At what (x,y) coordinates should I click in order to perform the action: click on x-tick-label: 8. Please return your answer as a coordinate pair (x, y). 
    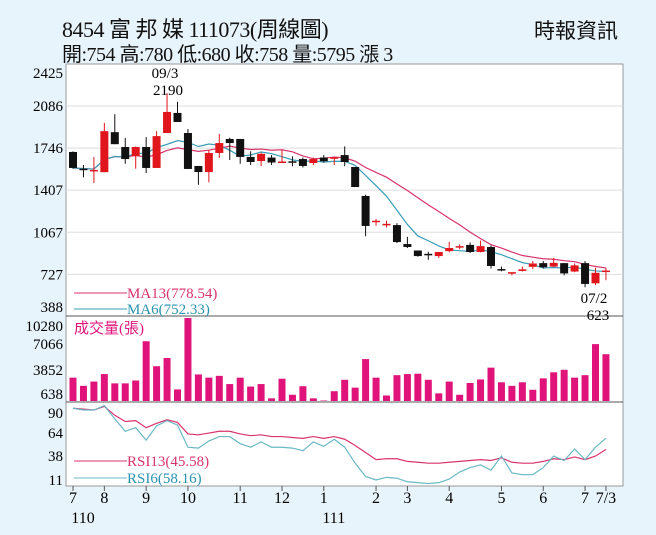
    Looking at the image, I should click on (104, 498).